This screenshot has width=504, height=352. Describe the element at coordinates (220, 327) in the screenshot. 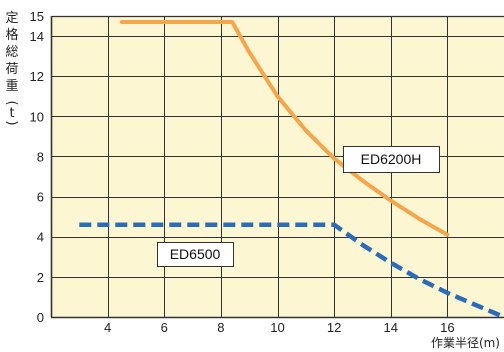

I see `x-tick-label: 8` at that location.